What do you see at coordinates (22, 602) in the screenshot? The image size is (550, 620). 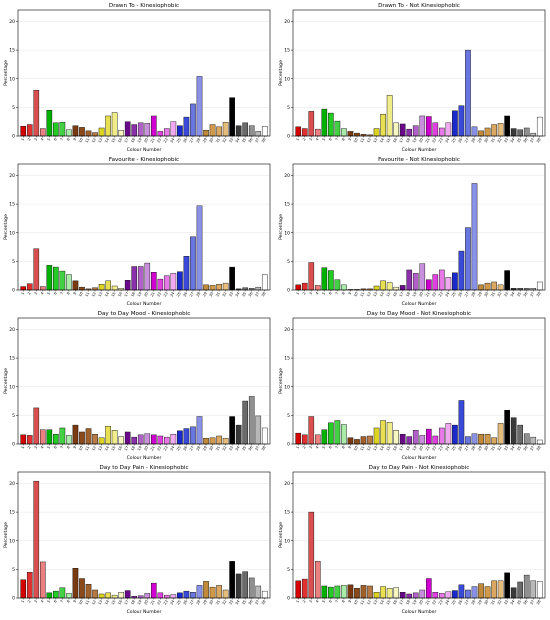 I see `x-tick-label: 1` at bounding box center [22, 602].